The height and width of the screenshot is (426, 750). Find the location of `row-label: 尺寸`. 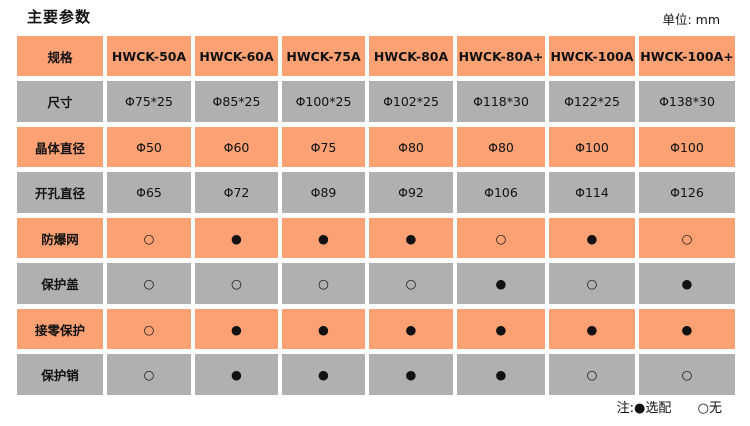

row-label: 尺寸 is located at coordinates (60, 101).